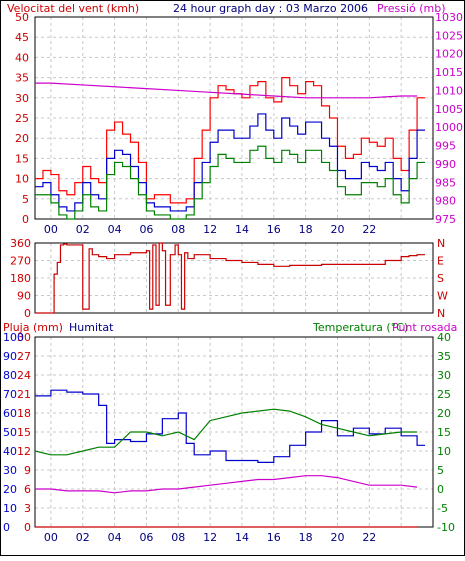 This screenshot has width=465, height=561. What do you see at coordinates (446, 527) in the screenshot?
I see `right-axis-tick-label: -10` at bounding box center [446, 527].